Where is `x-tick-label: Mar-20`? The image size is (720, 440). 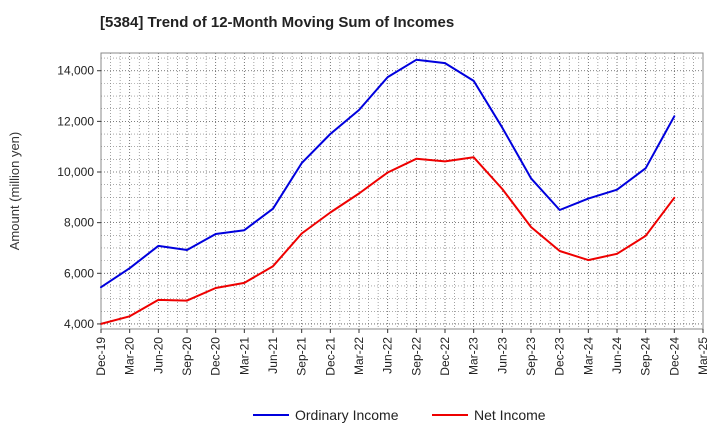
x-tick-label: Mar-20 is located at coordinates (130, 356).